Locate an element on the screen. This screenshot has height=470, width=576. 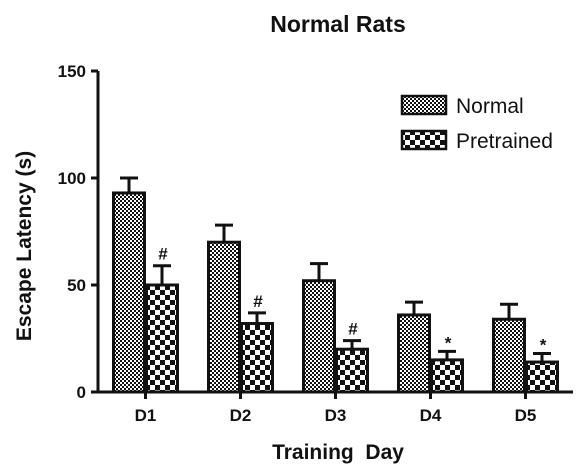
y-tick-label: 0 is located at coordinates (81, 392).